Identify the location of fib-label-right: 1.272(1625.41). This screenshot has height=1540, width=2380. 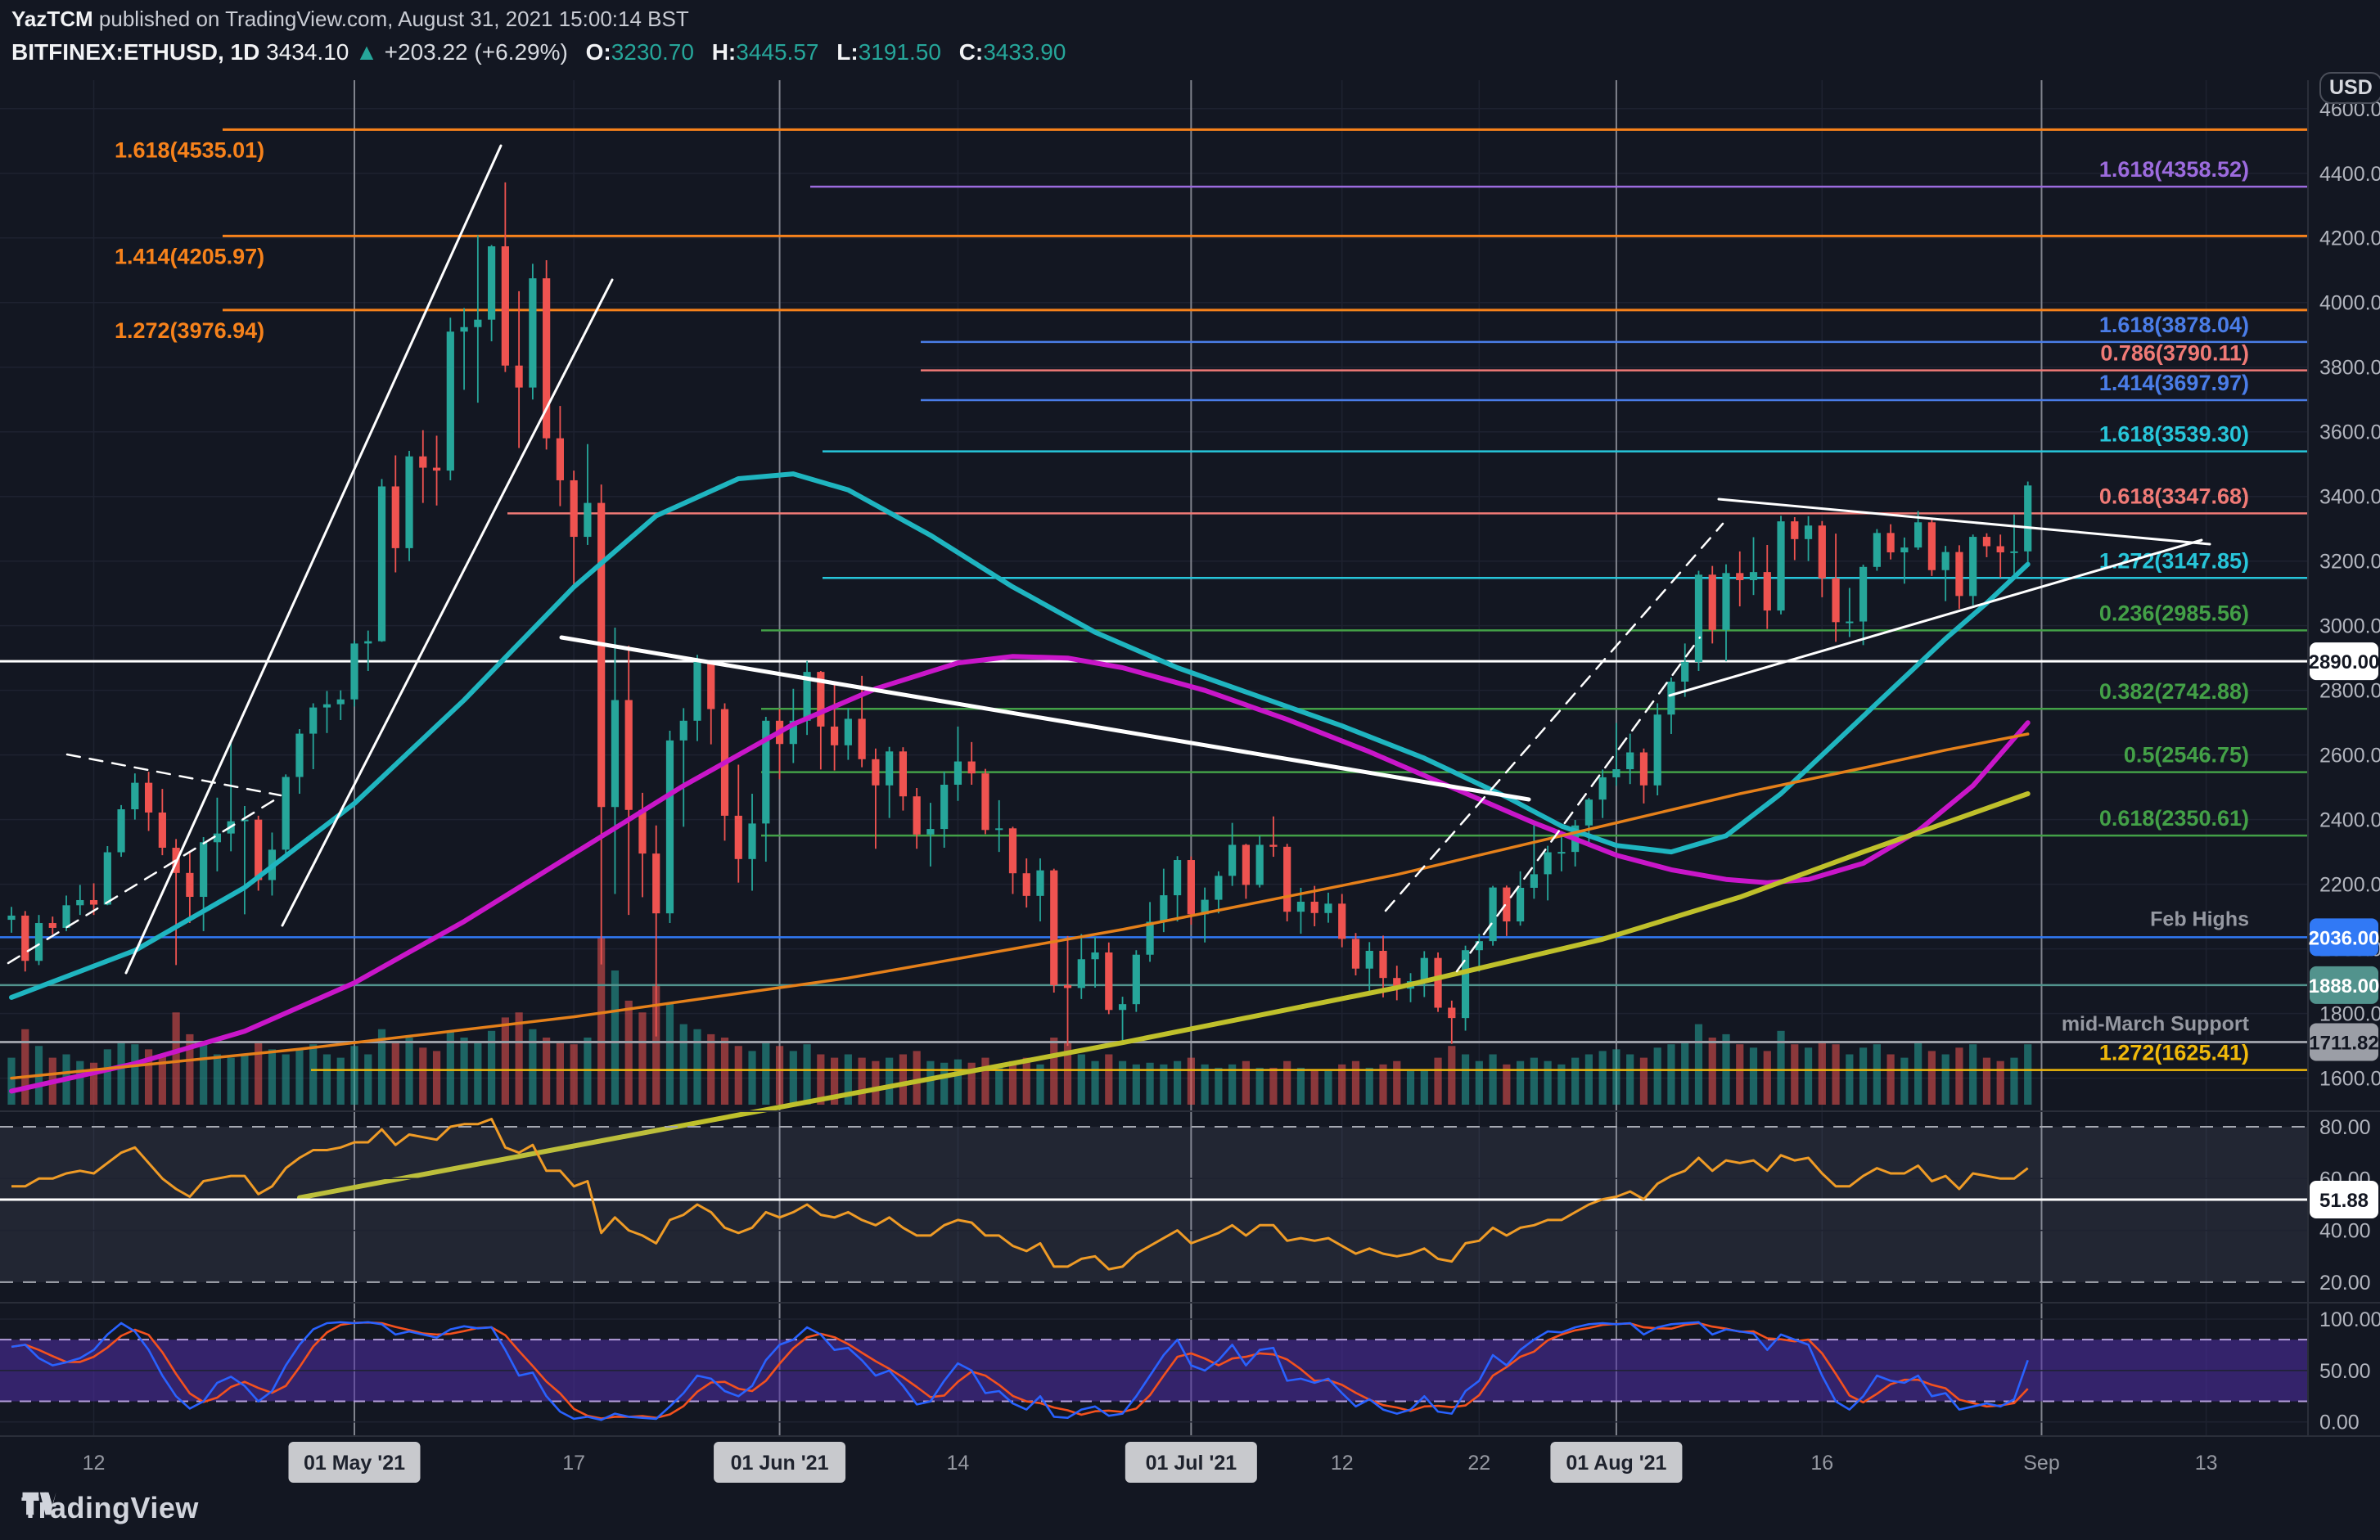
(2174, 1053).